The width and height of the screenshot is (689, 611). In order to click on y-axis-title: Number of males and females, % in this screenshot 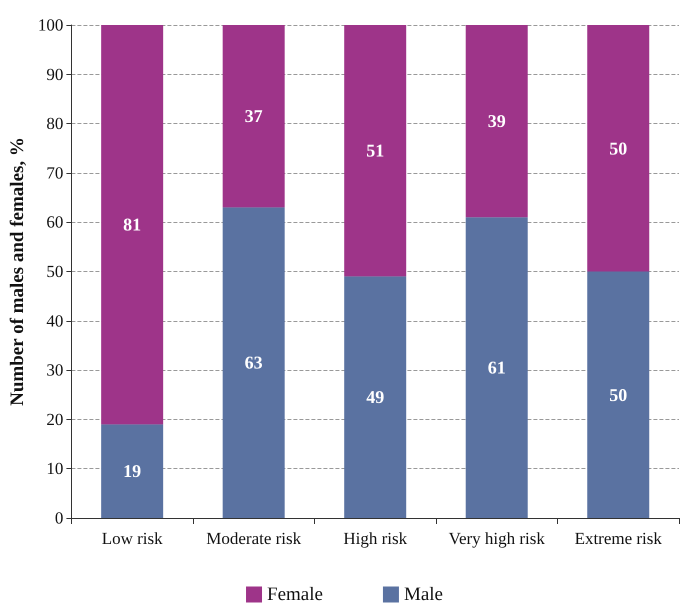, I will do `click(17, 271)`.